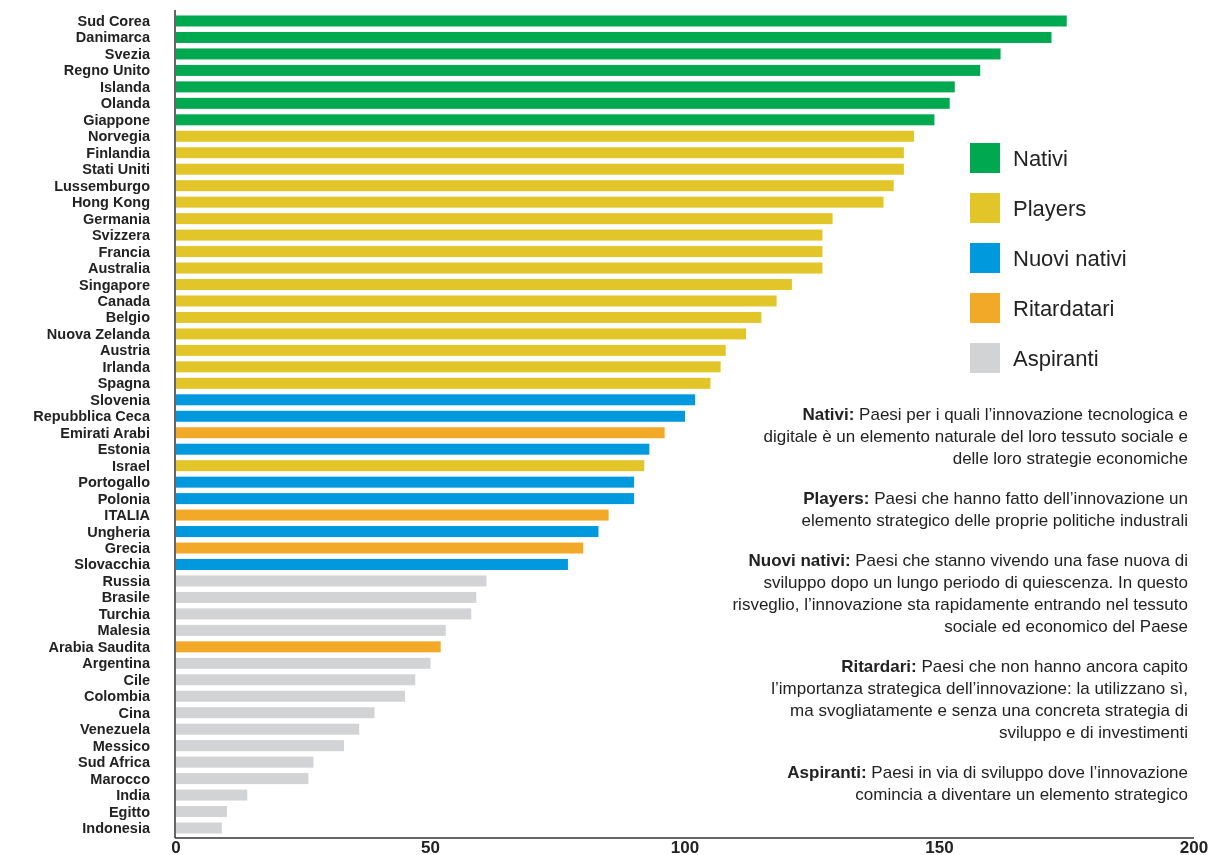 The height and width of the screenshot is (855, 1225). I want to click on y-tick-label: India, so click(133, 795).